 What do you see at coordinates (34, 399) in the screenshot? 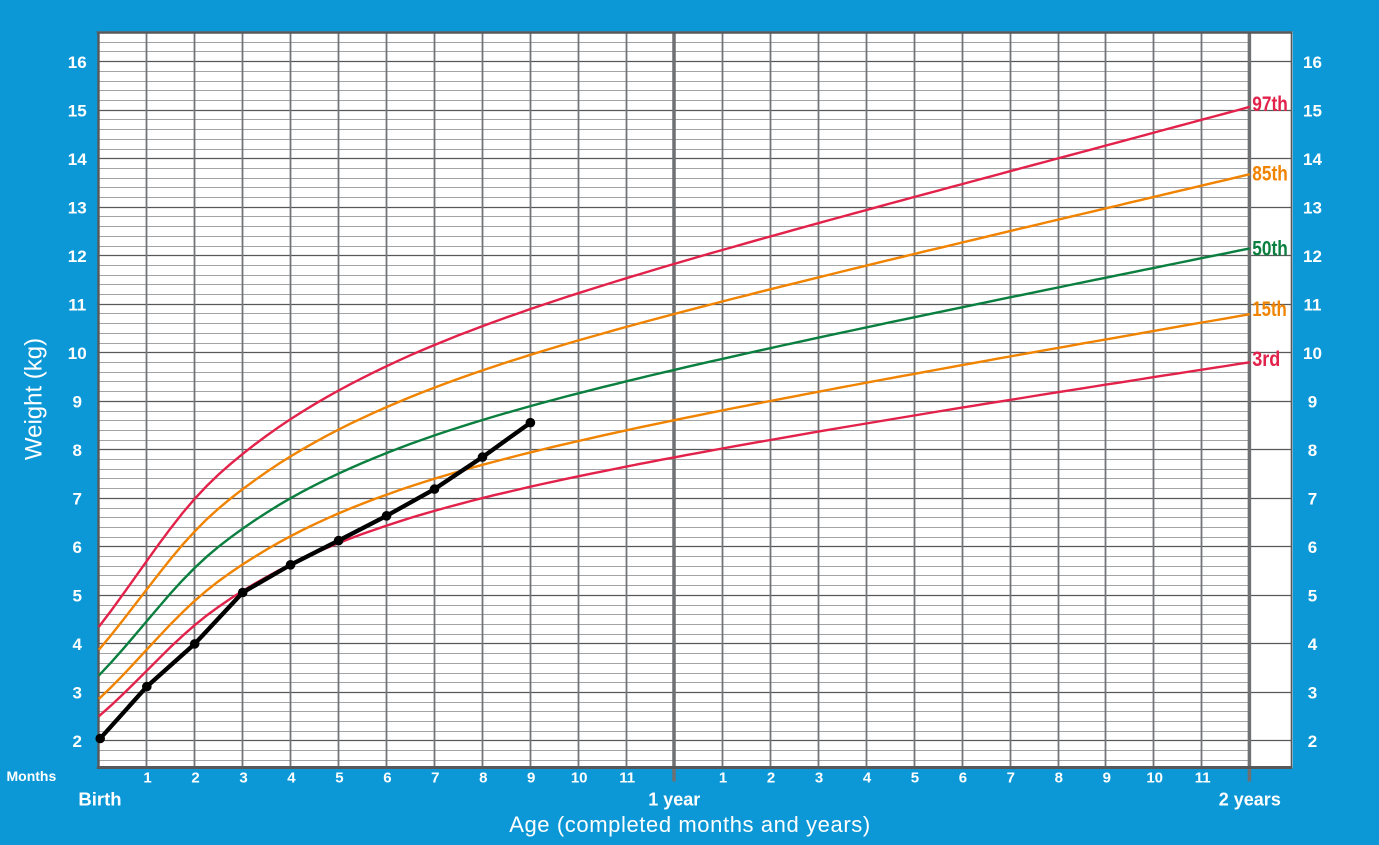
I see `svg-text: Weight (kg)` at bounding box center [34, 399].